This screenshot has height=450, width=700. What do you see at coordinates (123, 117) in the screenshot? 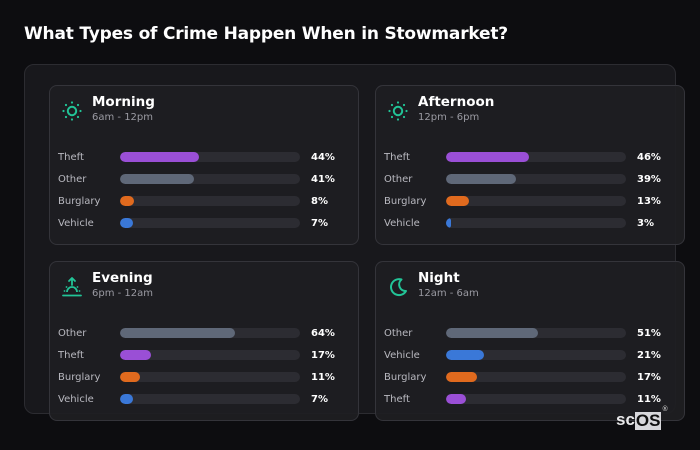
I see `card-time-range: 6am - 12pm` at bounding box center [123, 117].